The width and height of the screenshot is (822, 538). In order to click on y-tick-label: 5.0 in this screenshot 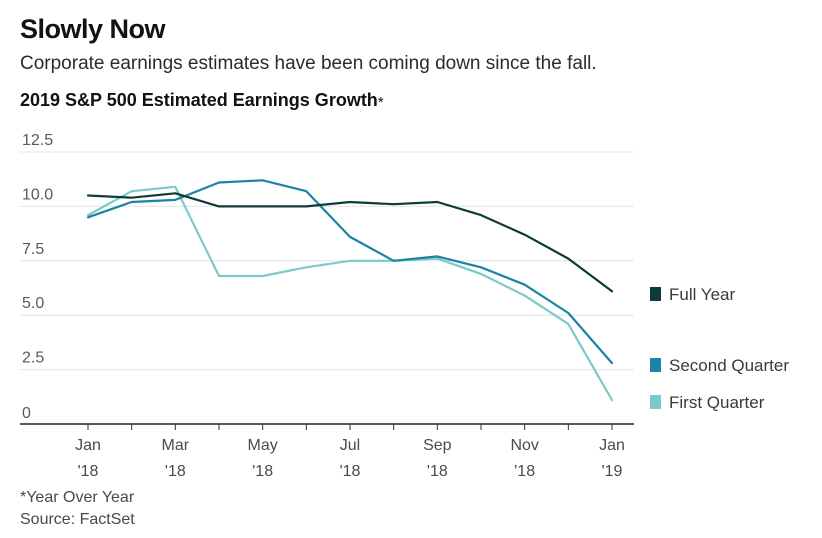, I will do `click(33, 303)`.